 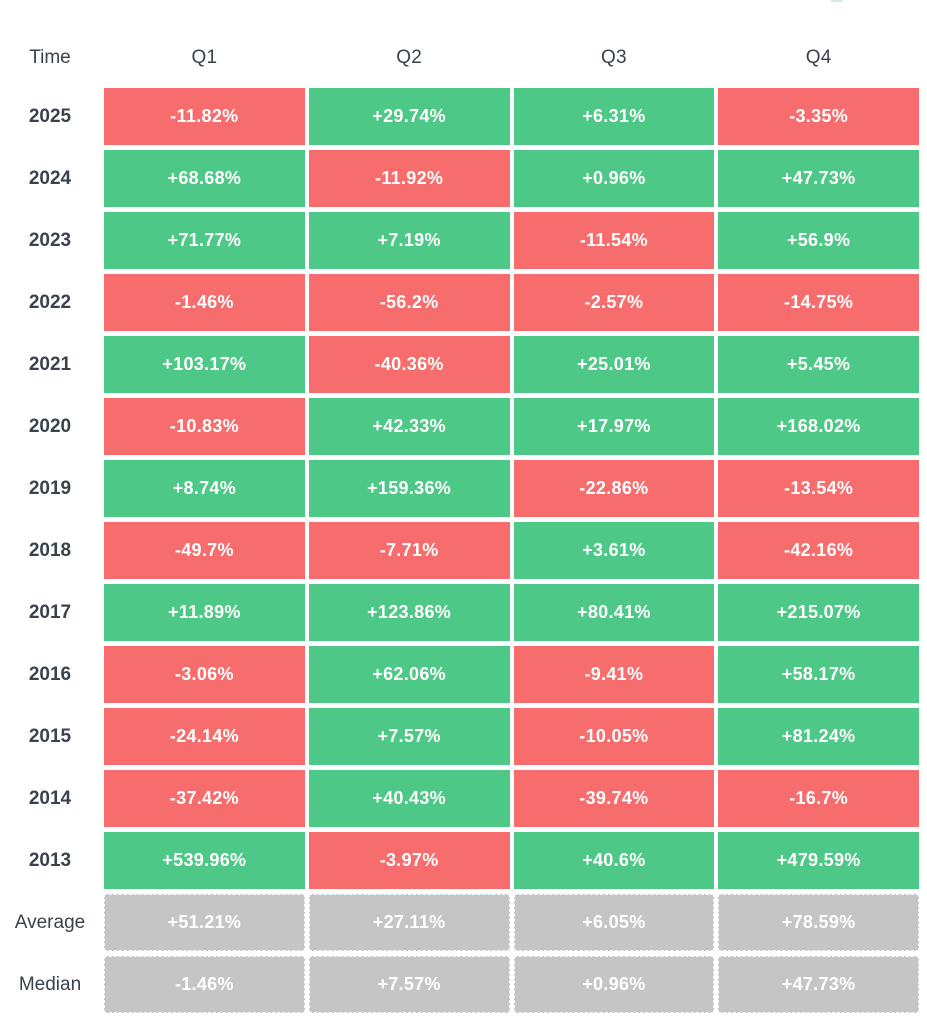 What do you see at coordinates (204, 488) in the screenshot?
I see `return-cell: +8.74%` at bounding box center [204, 488].